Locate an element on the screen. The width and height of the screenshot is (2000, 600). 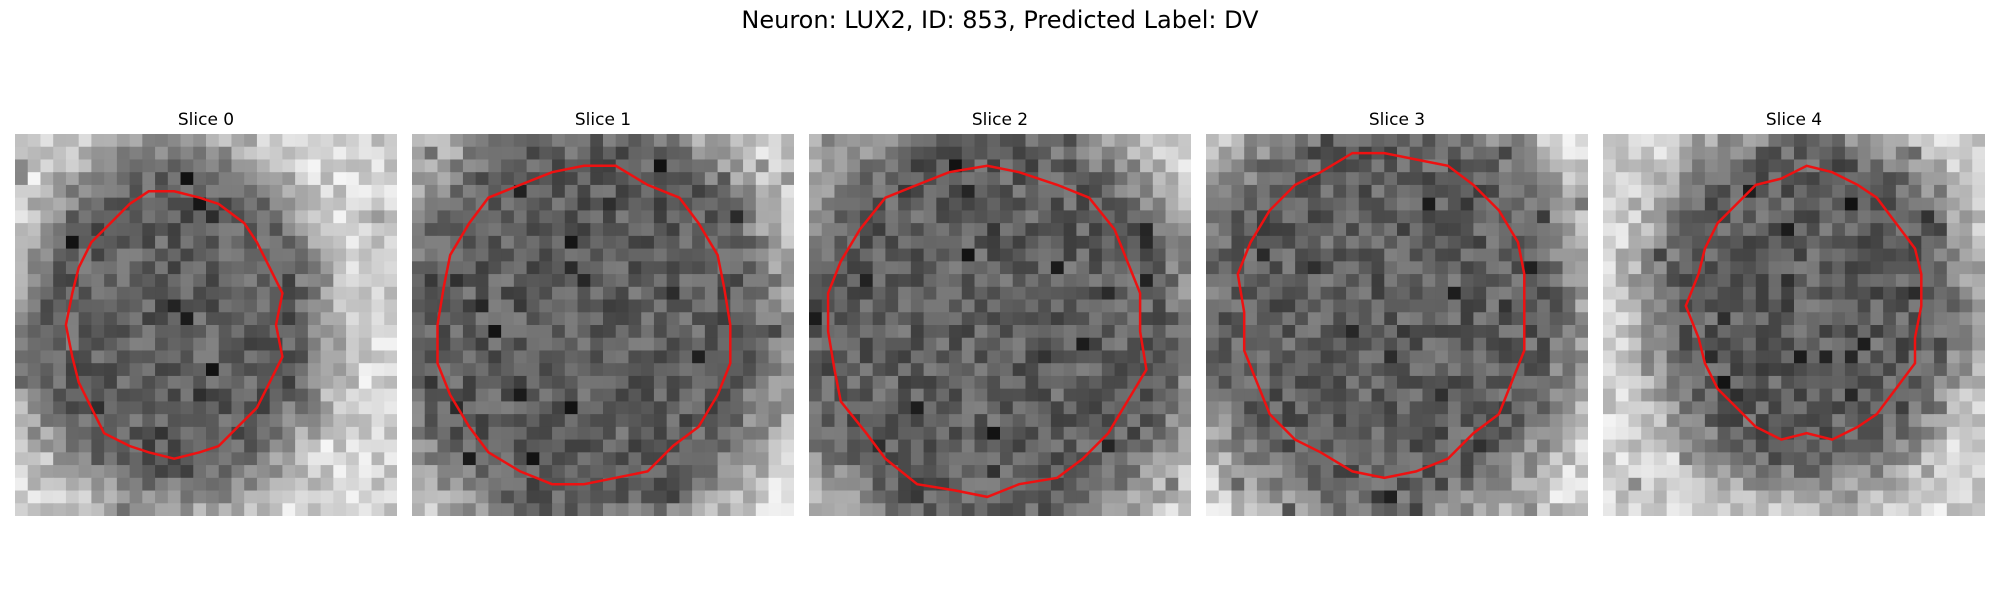
slice-panel-4: Slice 4 is located at coordinates (1794, 312).